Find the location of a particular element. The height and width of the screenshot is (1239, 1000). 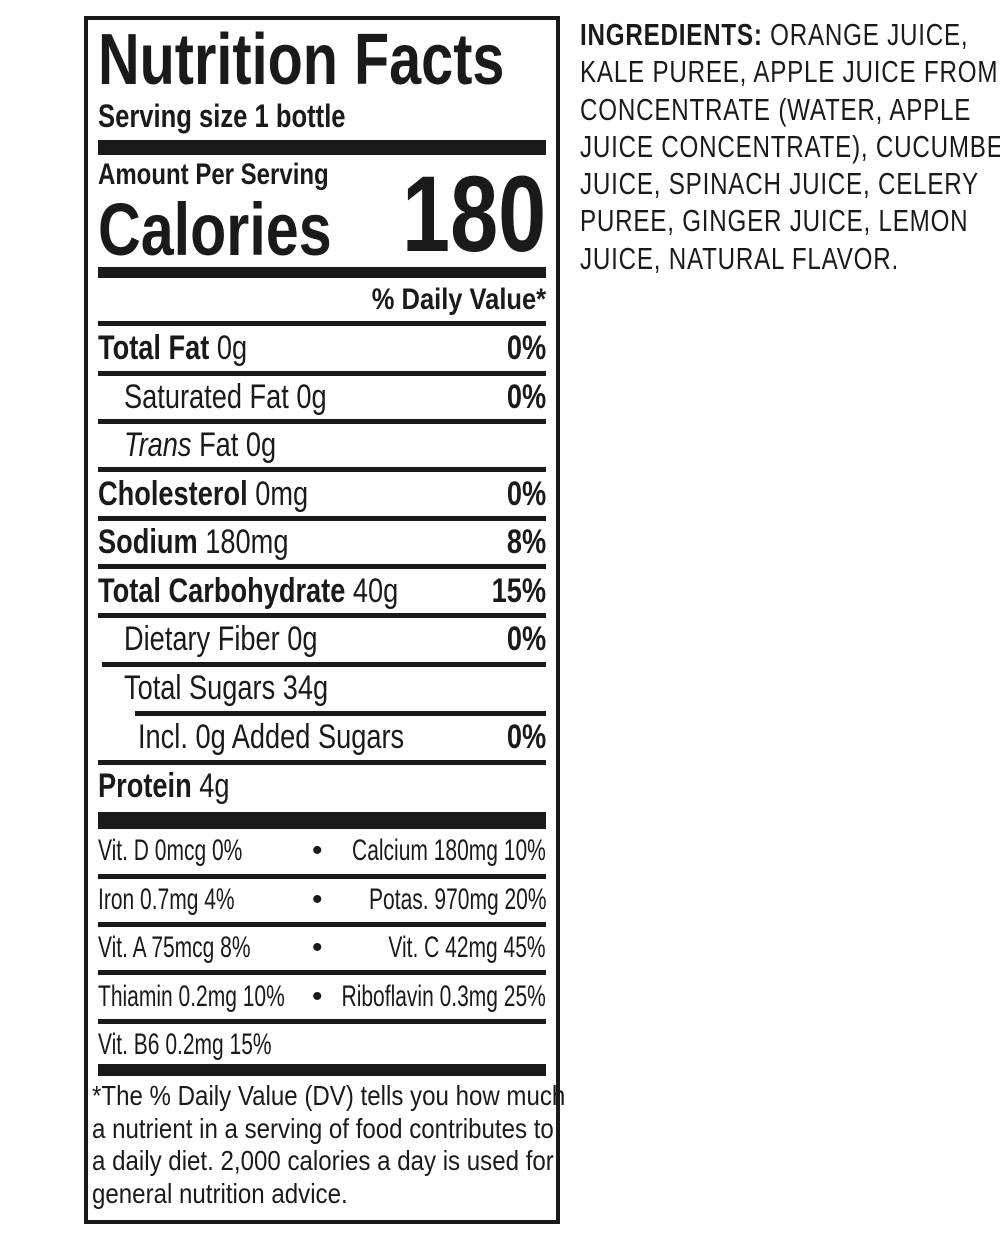

vitamin-row: Vit. B6 0.2mg 15% is located at coordinates (322, 1045).